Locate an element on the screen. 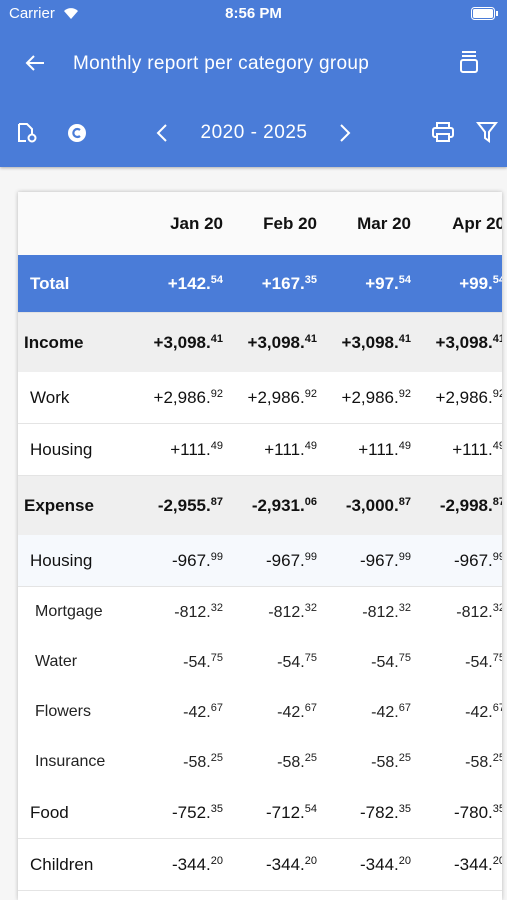 The width and height of the screenshot is (507, 900). amount-cell: -2,931.06 is located at coordinates (276, 505).